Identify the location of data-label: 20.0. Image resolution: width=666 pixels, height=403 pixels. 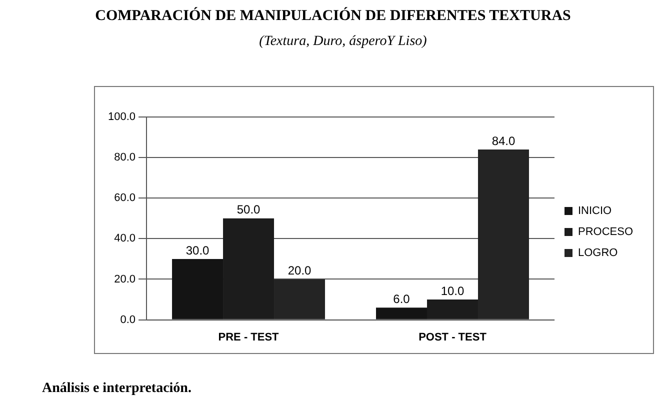
(300, 271).